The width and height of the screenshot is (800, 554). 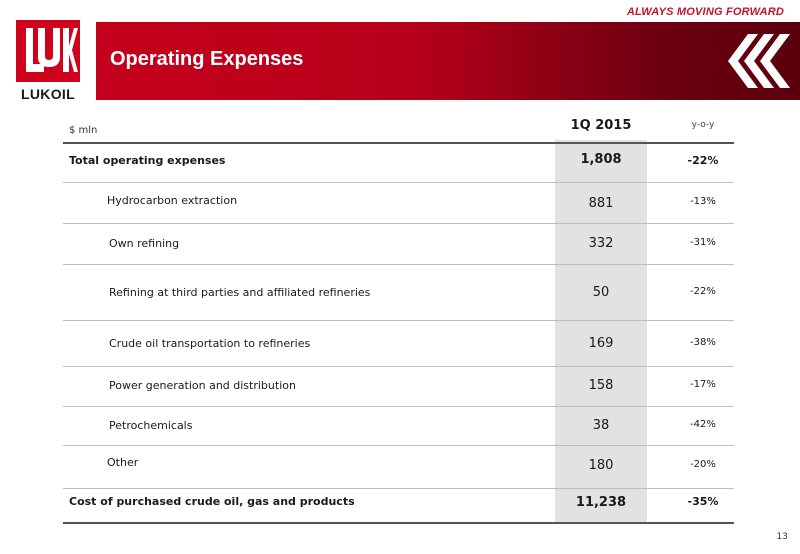 What do you see at coordinates (759, 61) in the screenshot?
I see `chevron-arrows-icon` at bounding box center [759, 61].